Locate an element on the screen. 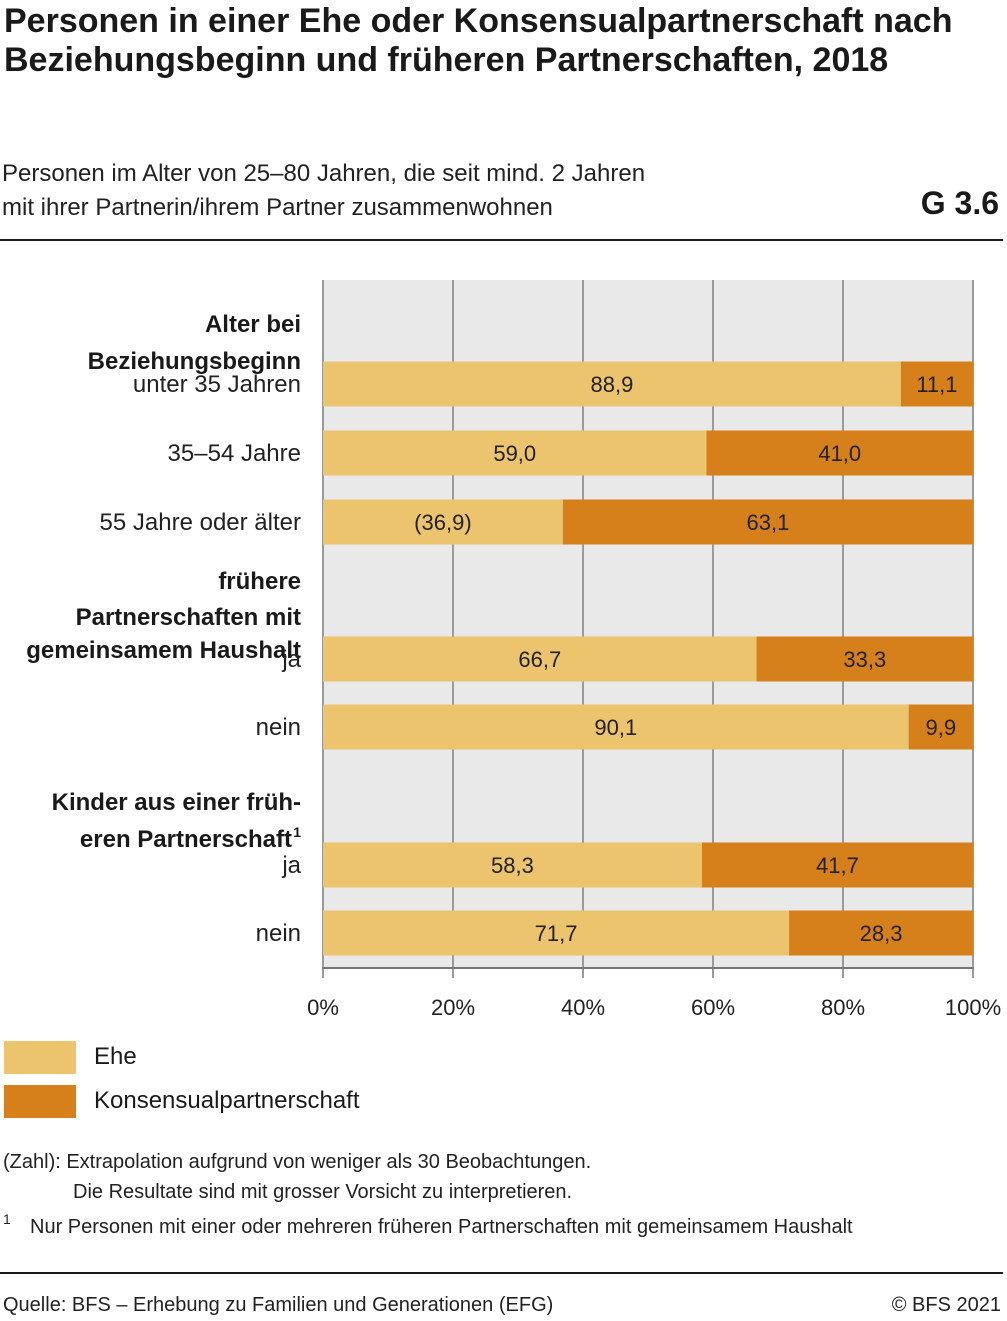 This screenshot has width=1007, height=1321. data-label-ehe: 66,7 is located at coordinates (539, 659).